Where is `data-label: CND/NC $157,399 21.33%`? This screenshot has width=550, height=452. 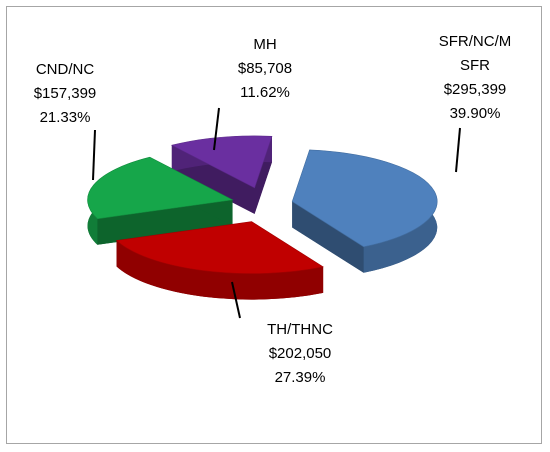 data-label: CND/NC $157,399 21.33% is located at coordinates (65, 94).